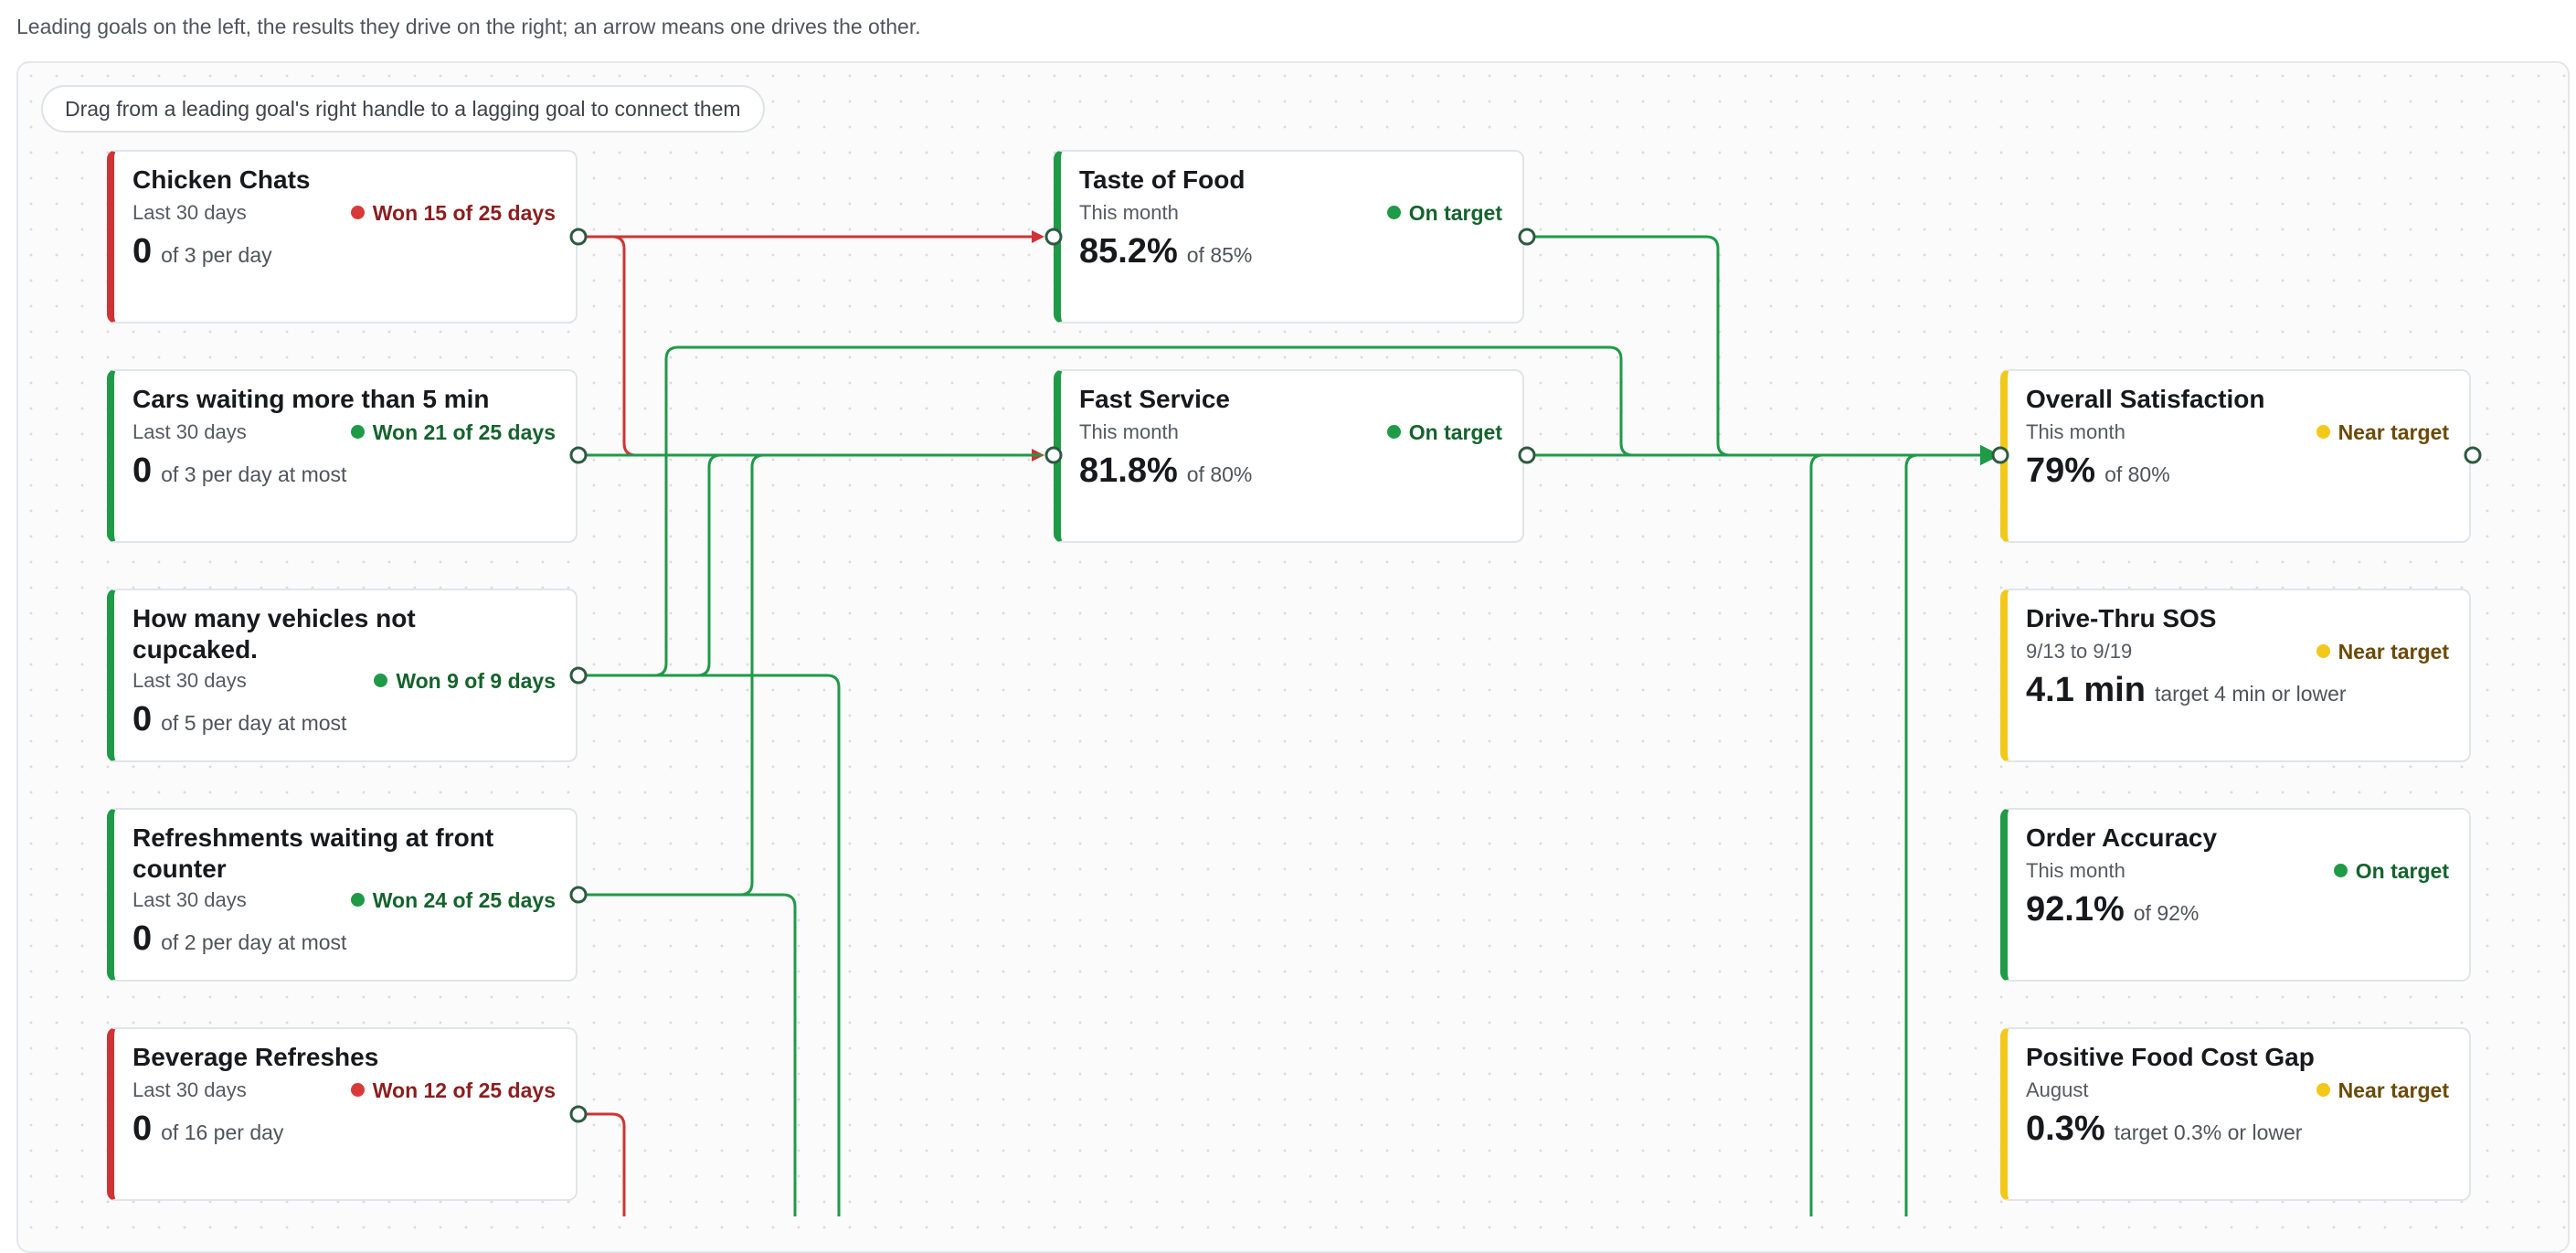 This screenshot has height=1253, width=2576. Describe the element at coordinates (1053, 455) in the screenshot. I see `input-handle-fast-service` at that location.